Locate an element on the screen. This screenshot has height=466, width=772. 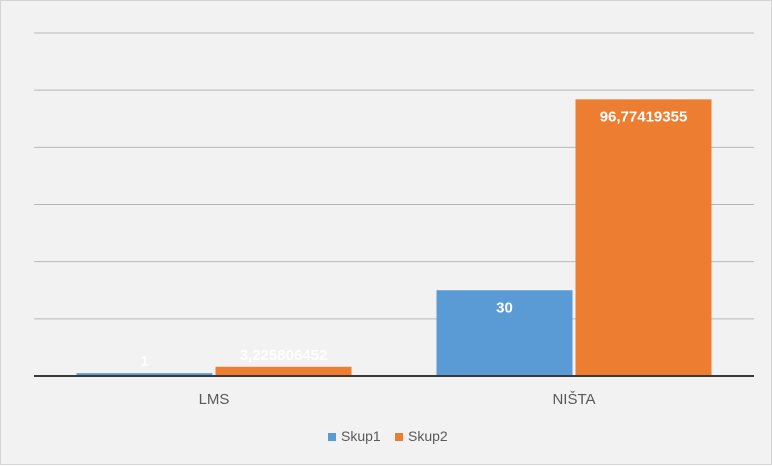
category-labels: LMS NIŠTA is located at coordinates (397, 399).